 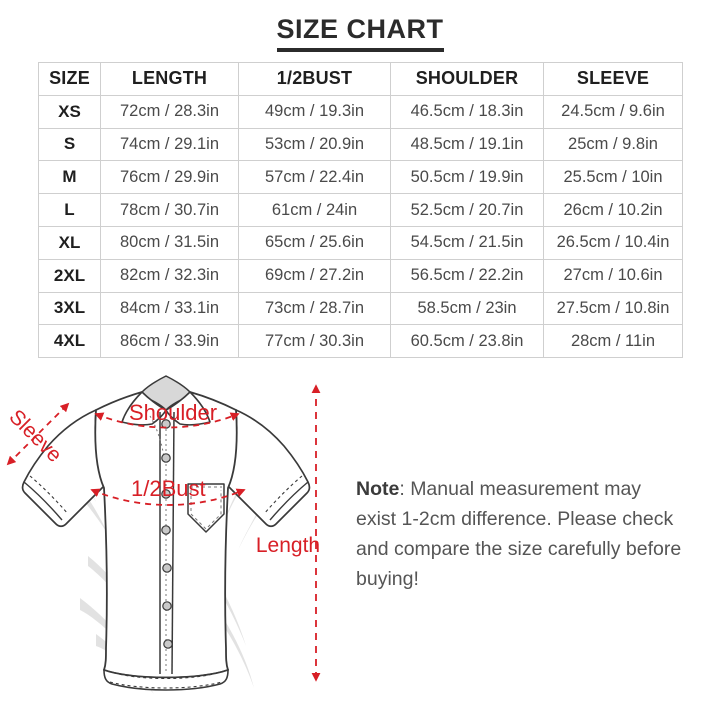 I want to click on cell-sleeve: 27cm / 10.6in, so click(x=613, y=275).